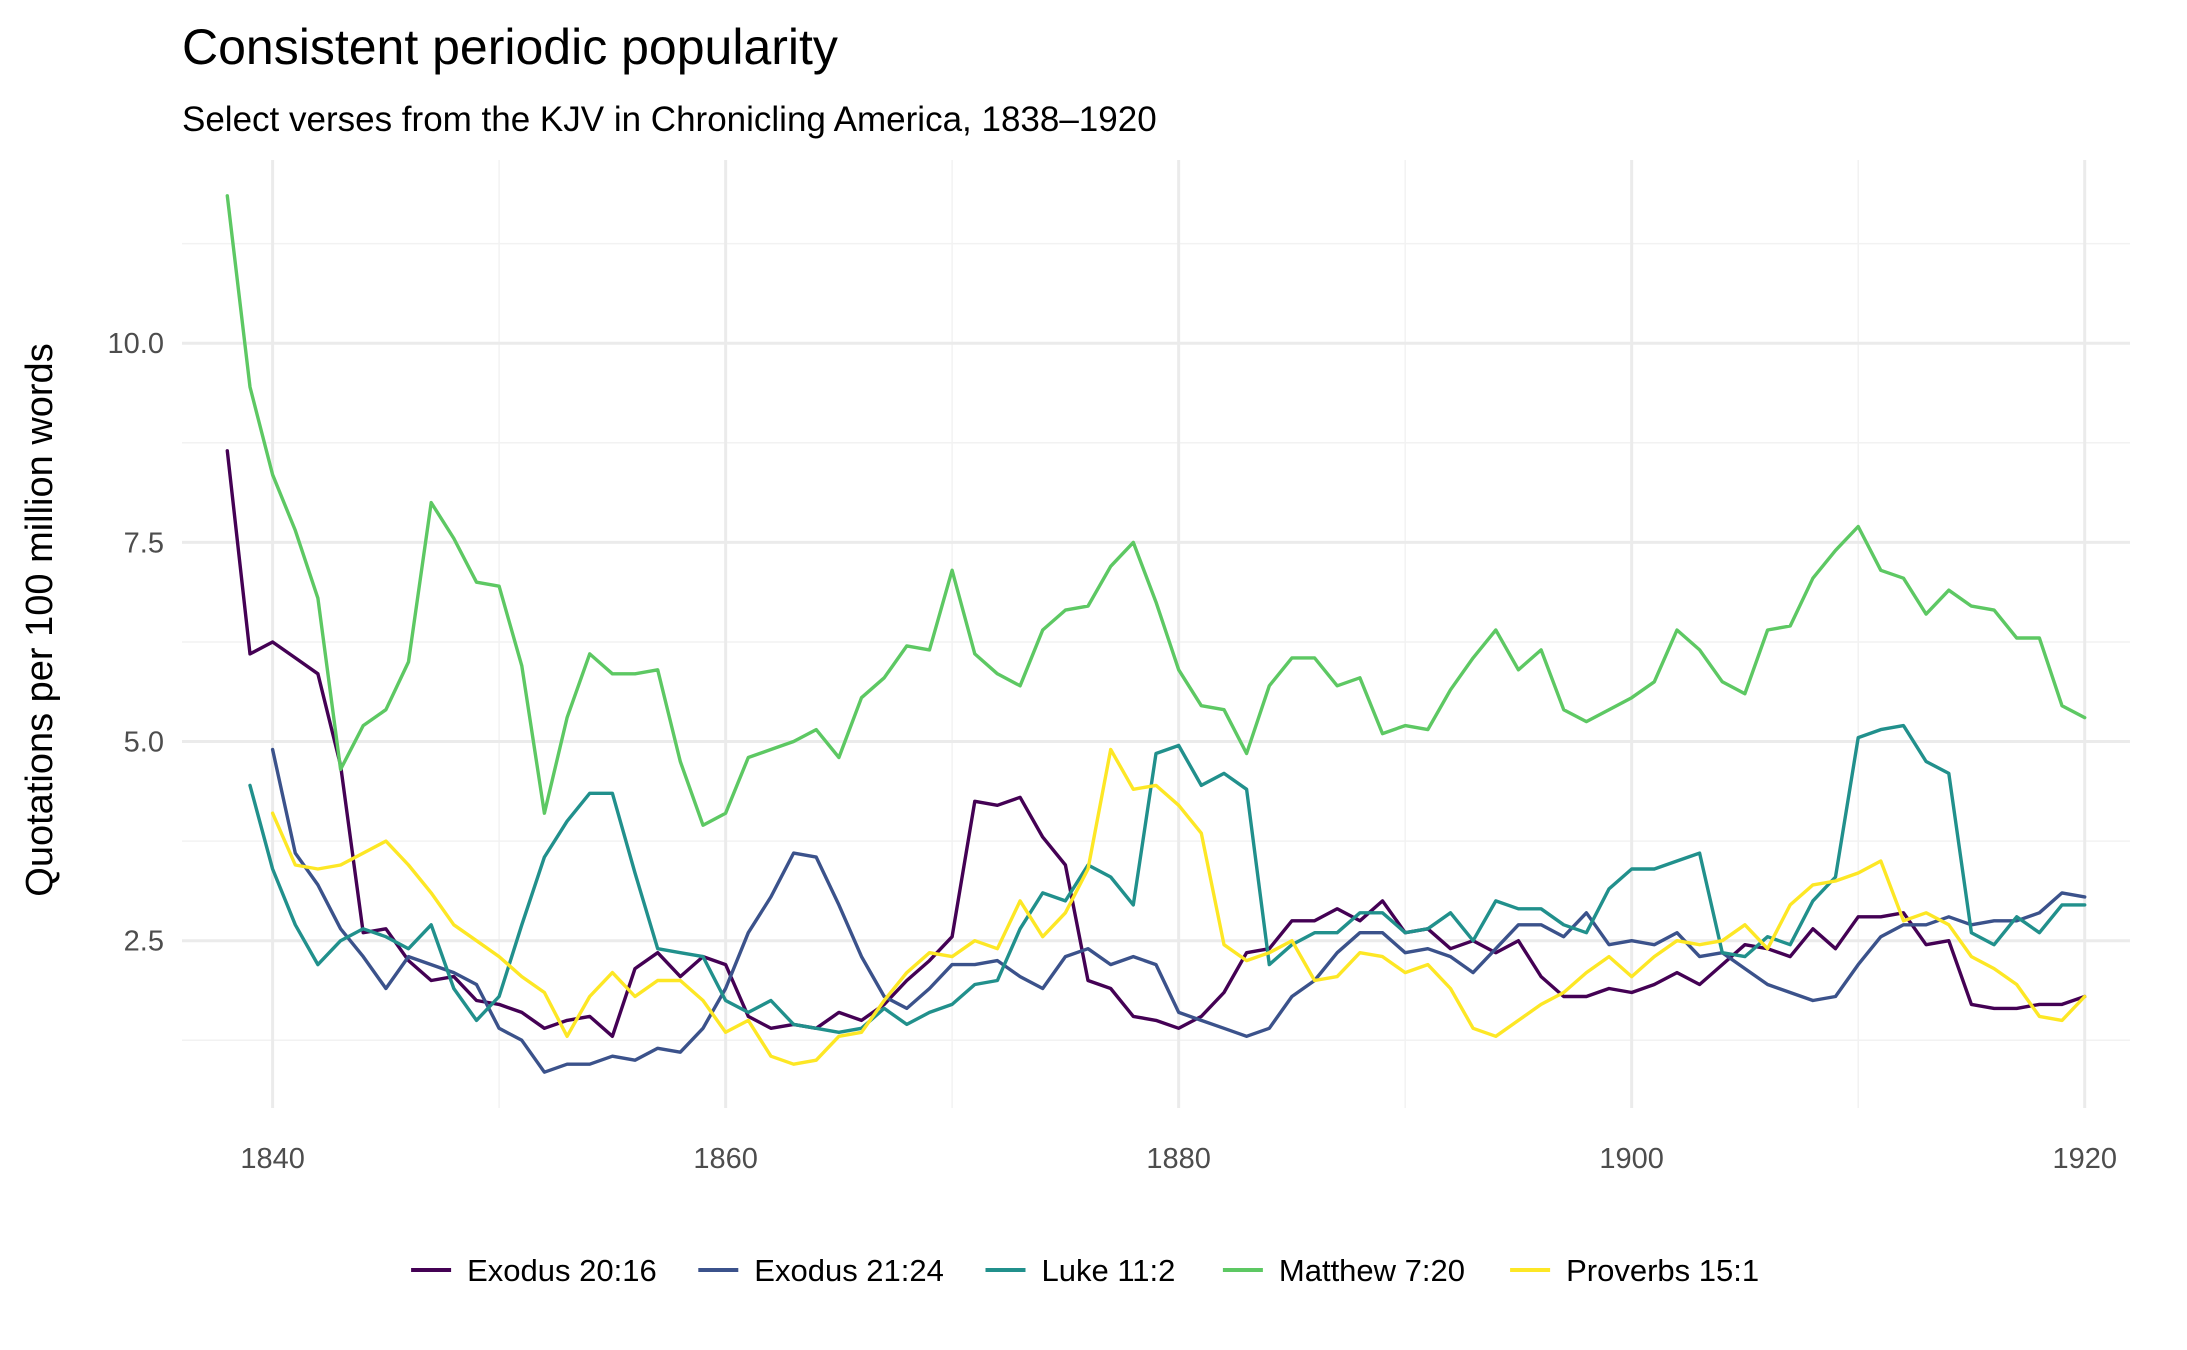 This screenshot has height=1350, width=2187. Describe the element at coordinates (849, 1270) in the screenshot. I see `legend-label: Exodus 21:24` at that location.